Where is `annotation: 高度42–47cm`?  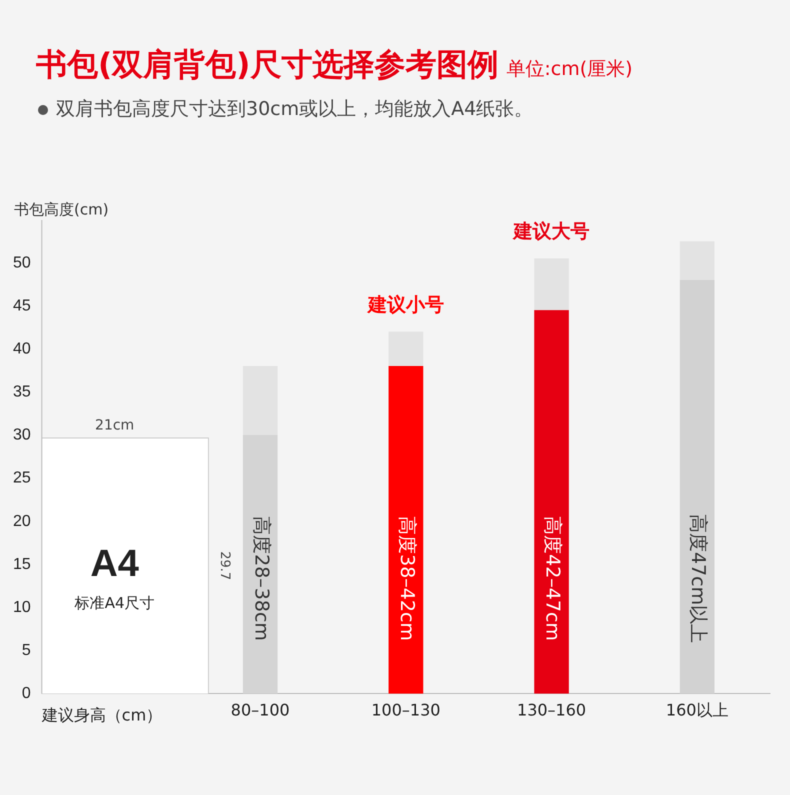 annotation: 高度42–47cm is located at coordinates (553, 578).